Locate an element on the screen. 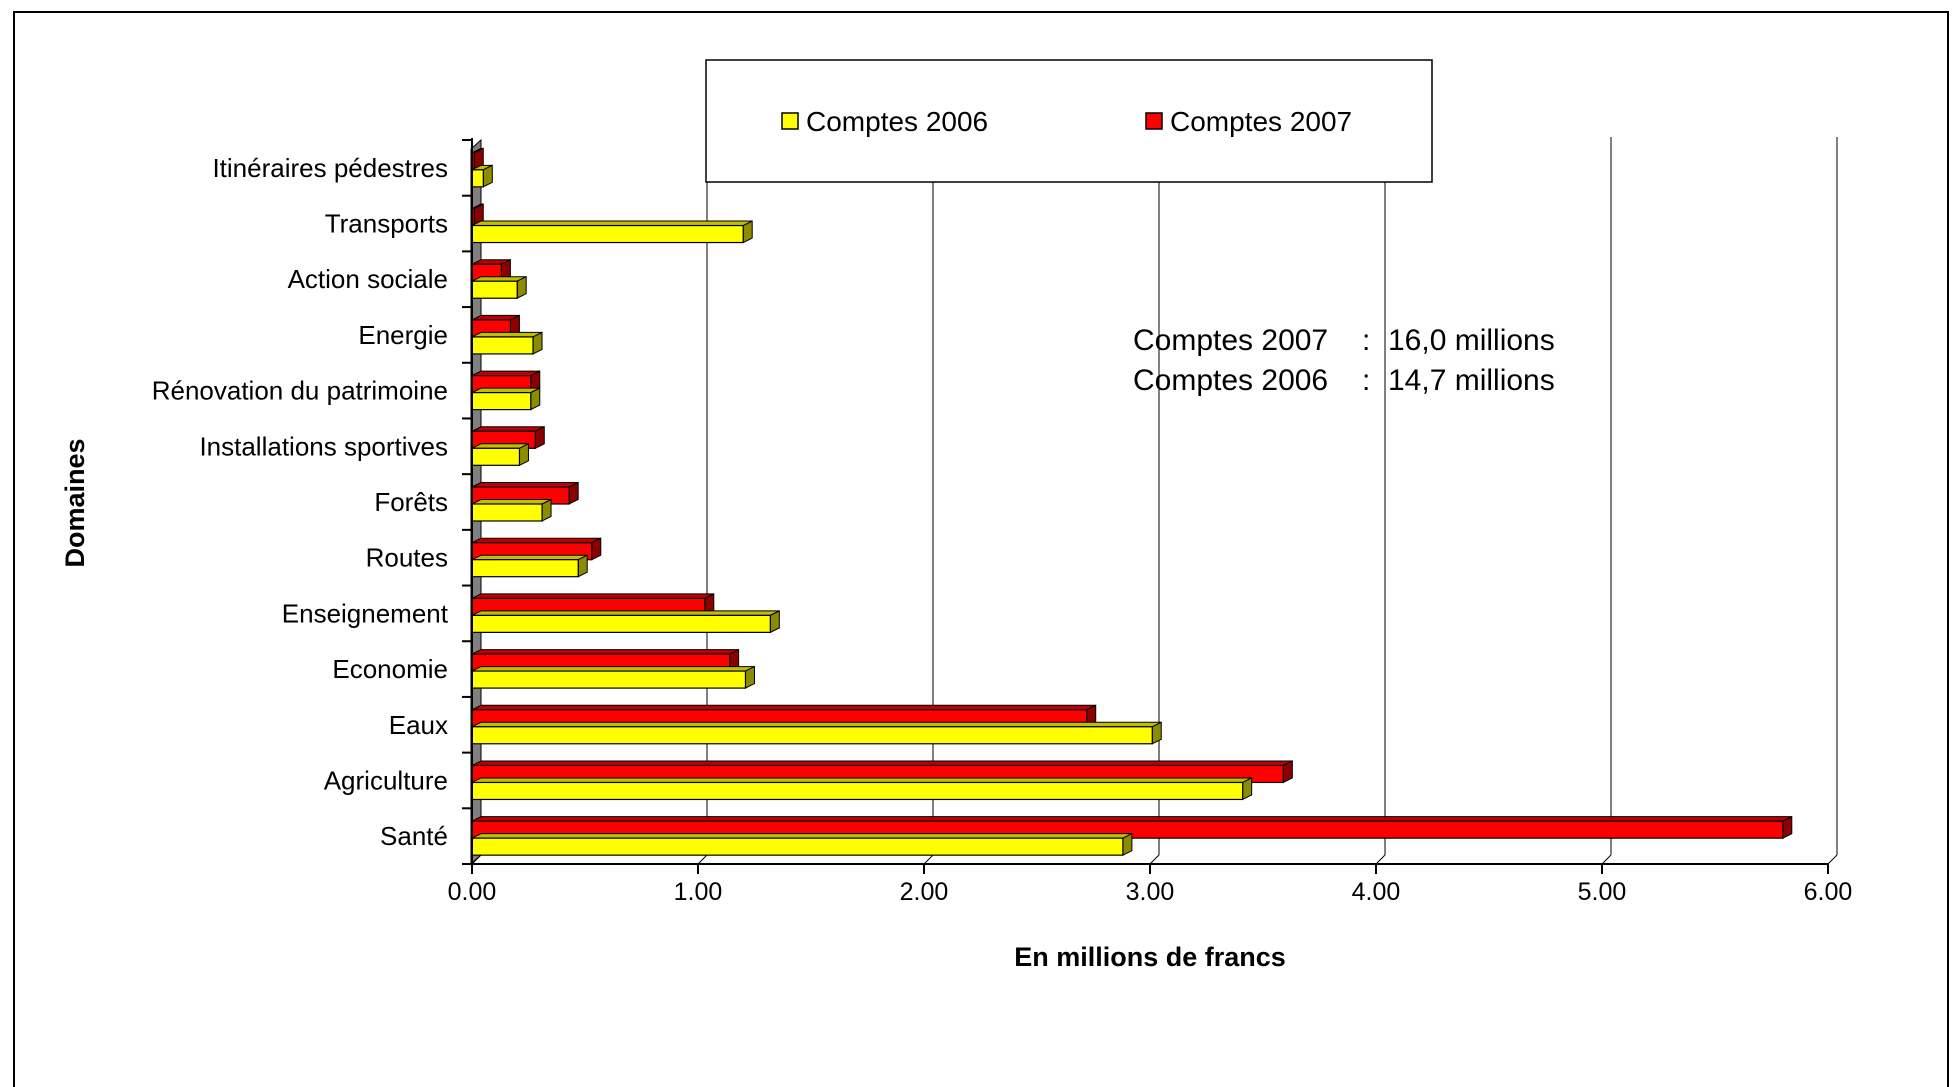 The height and width of the screenshot is (1087, 1953). legend-swatch-2007 is located at coordinates (1154, 121).